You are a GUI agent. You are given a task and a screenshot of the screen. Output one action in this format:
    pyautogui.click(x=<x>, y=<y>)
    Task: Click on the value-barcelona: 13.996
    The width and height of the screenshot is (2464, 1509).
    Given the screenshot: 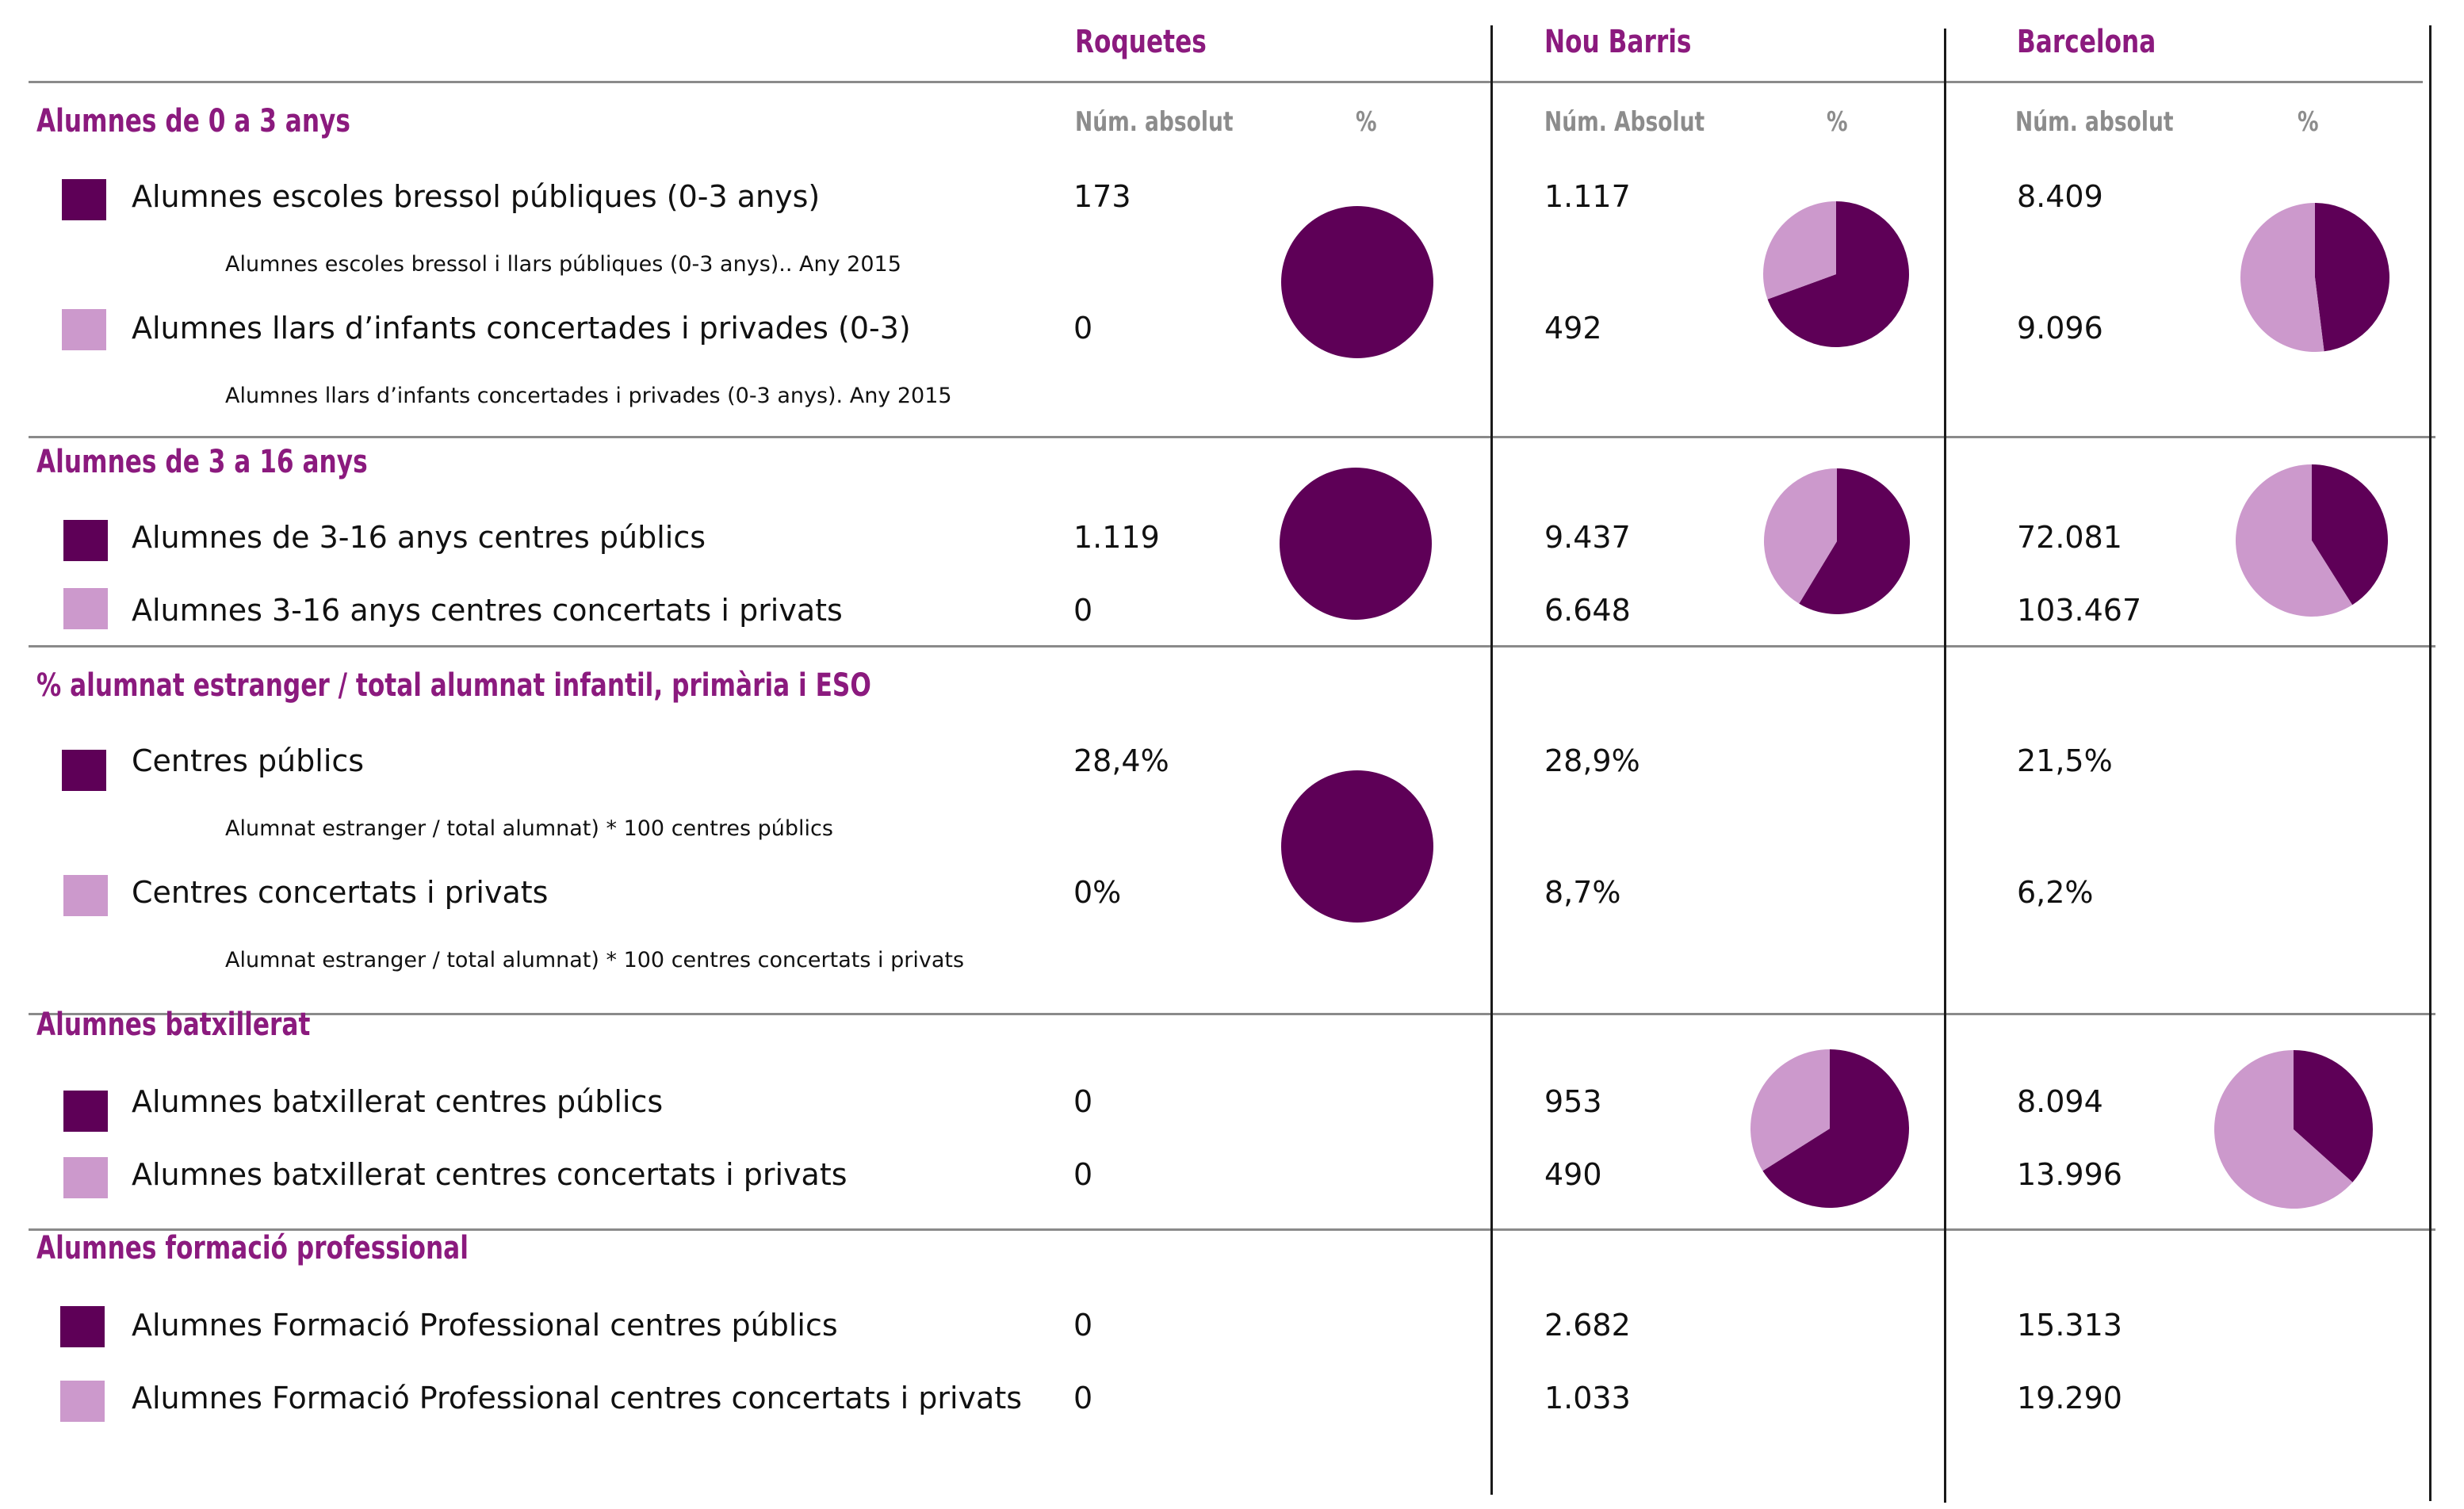 What is the action you would take?
    pyautogui.click(x=2069, y=1174)
    